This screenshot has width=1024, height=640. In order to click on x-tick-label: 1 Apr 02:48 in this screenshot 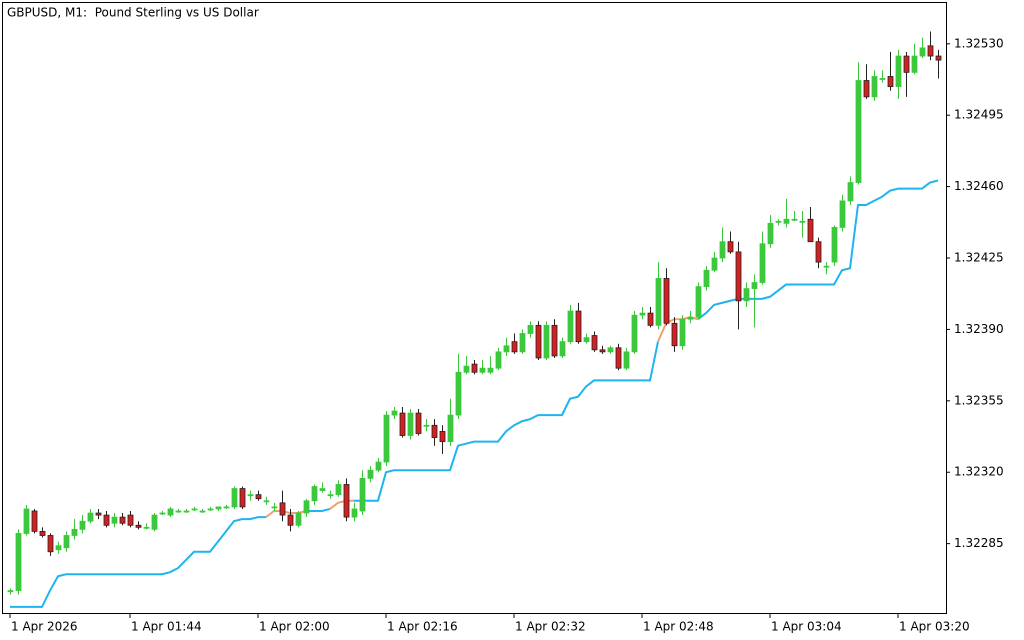, I will do `click(678, 627)`.